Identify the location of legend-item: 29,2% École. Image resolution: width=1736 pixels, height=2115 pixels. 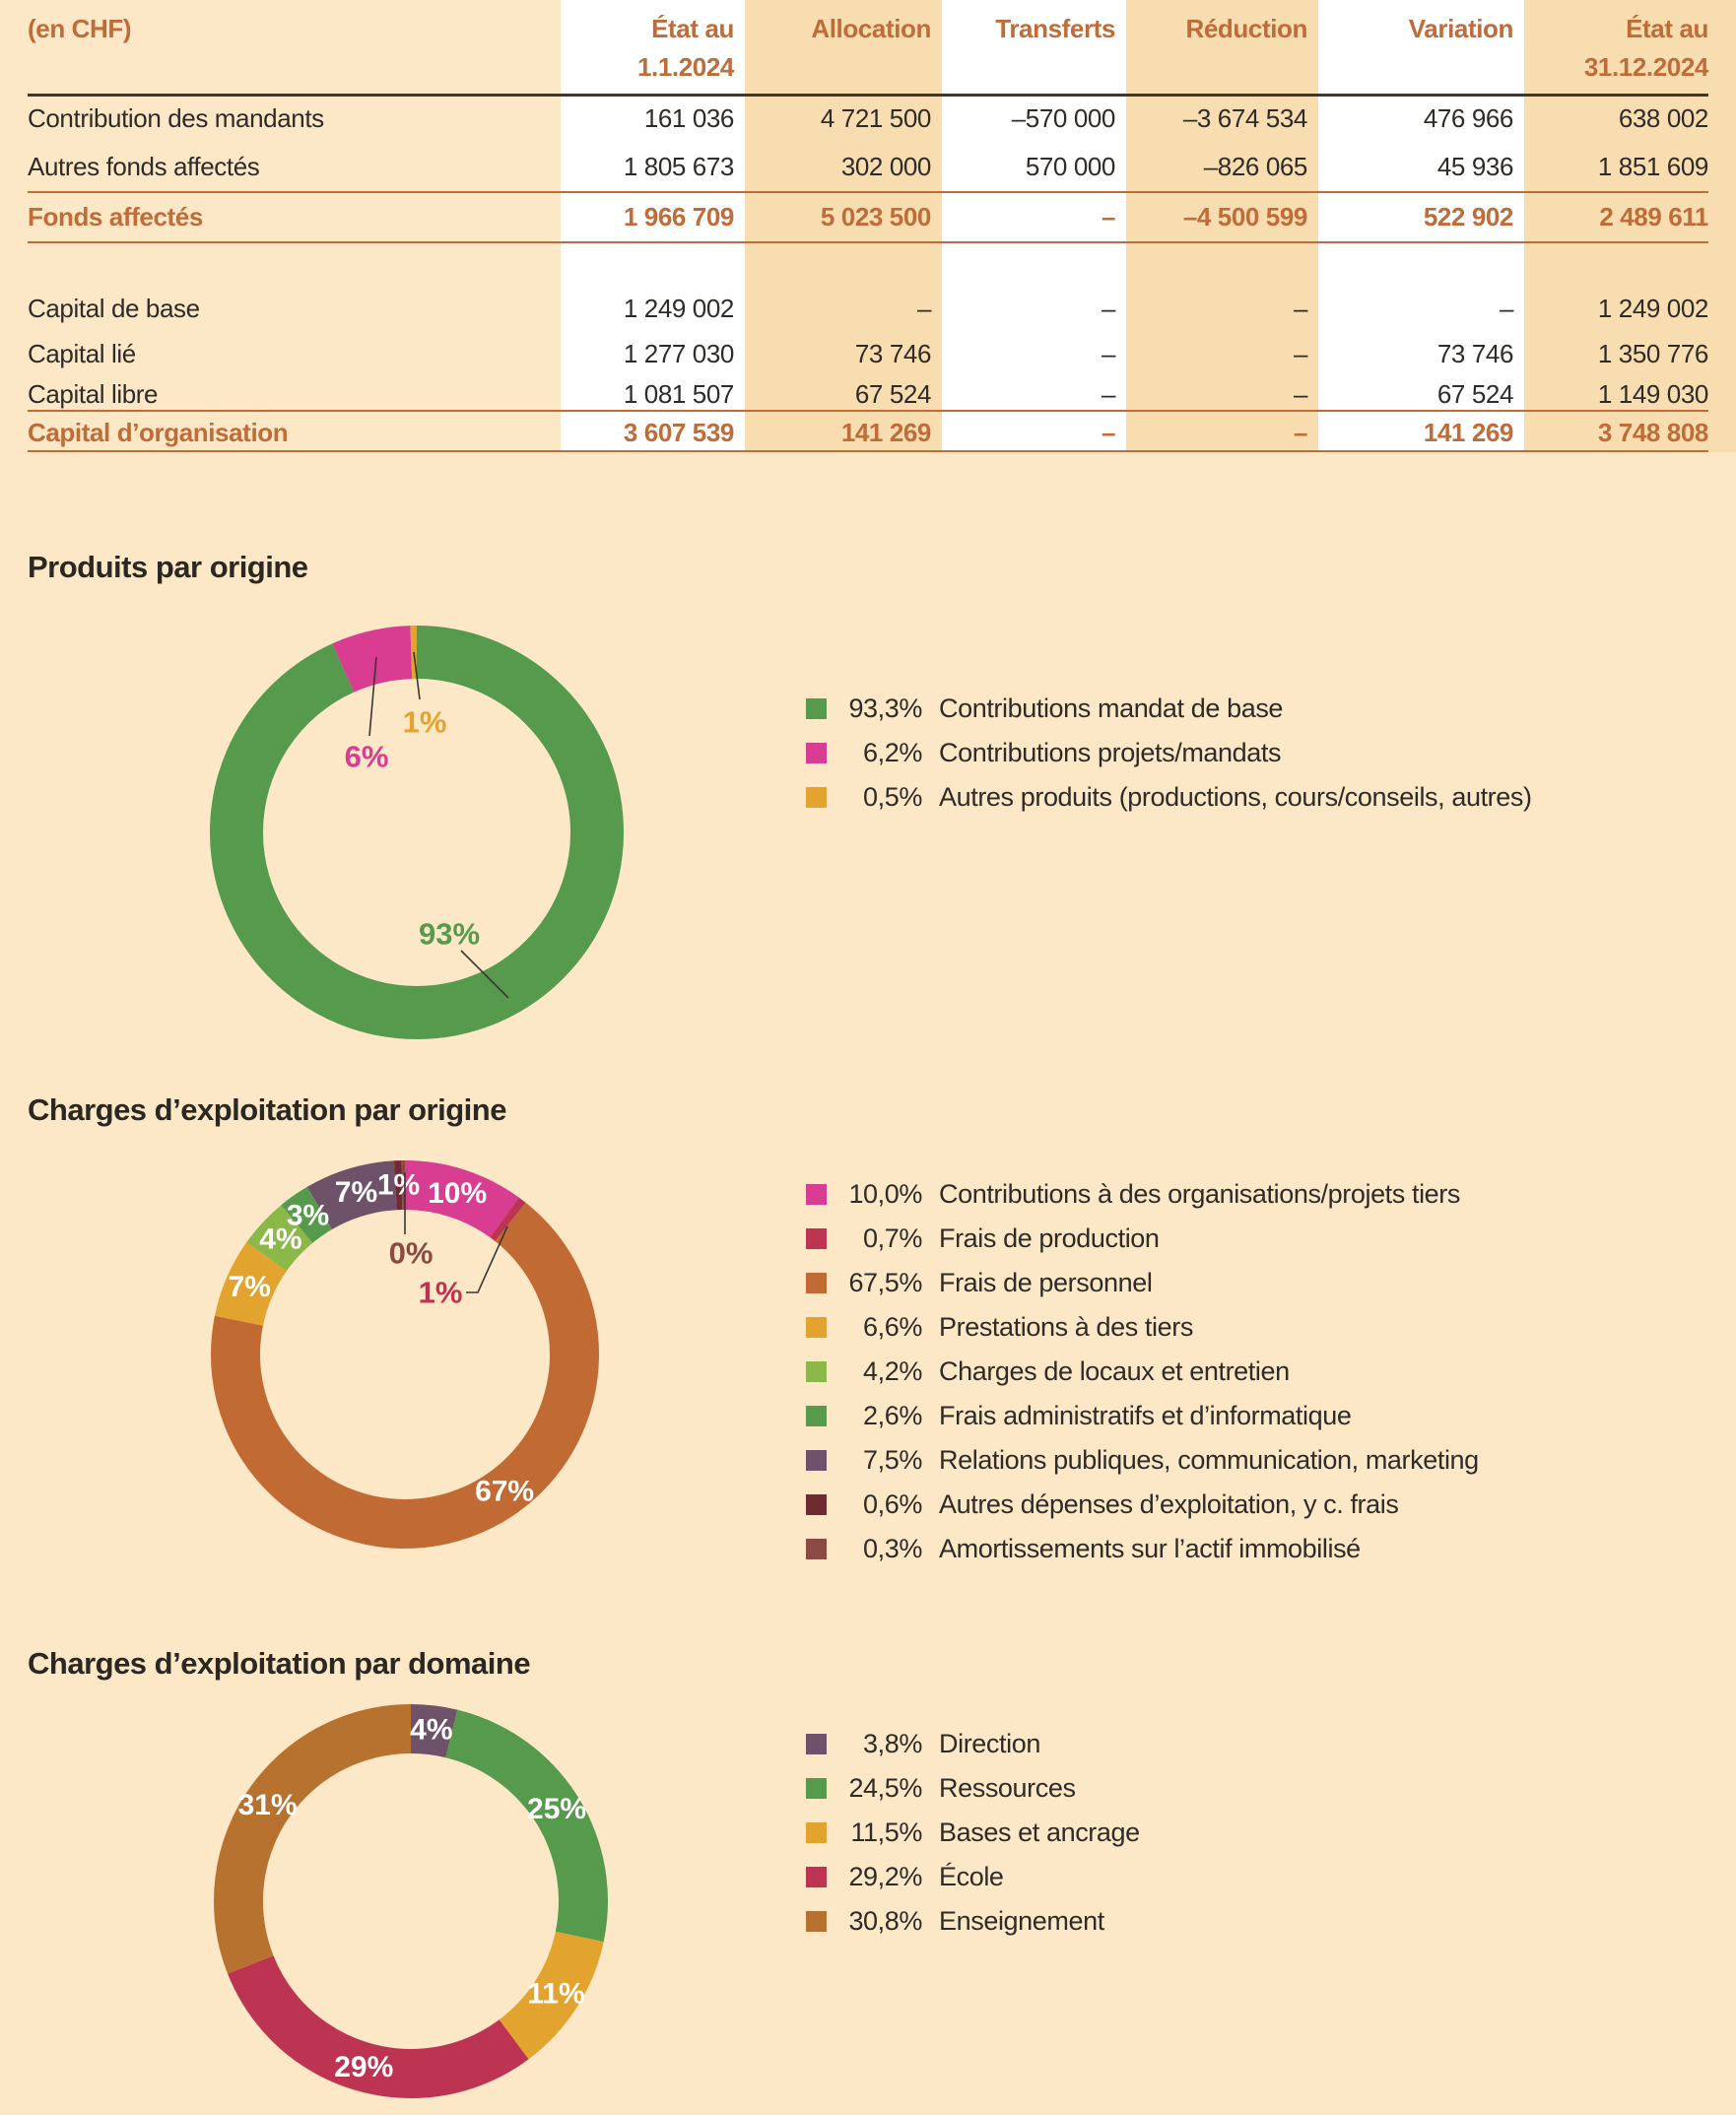
(1249, 1877).